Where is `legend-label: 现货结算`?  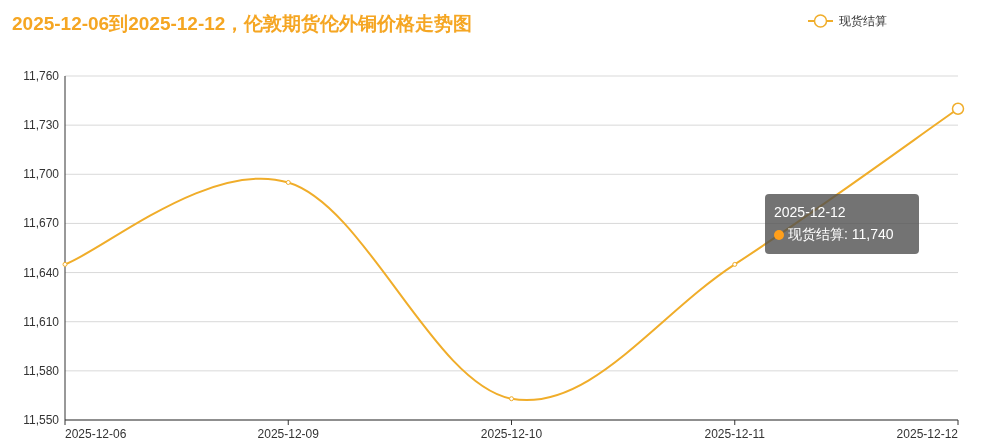
legend-label: 现货结算 is located at coordinates (863, 21).